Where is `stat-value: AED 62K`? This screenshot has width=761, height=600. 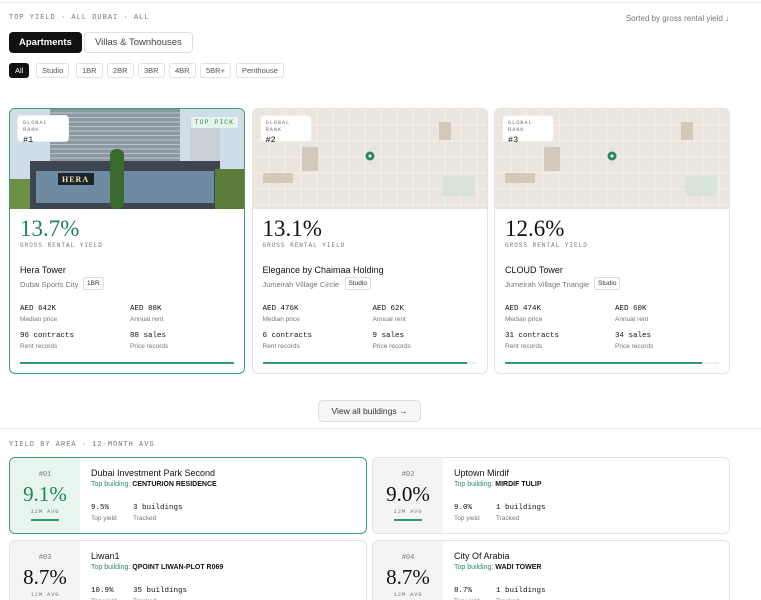
stat-value: AED 62K is located at coordinates (388, 309).